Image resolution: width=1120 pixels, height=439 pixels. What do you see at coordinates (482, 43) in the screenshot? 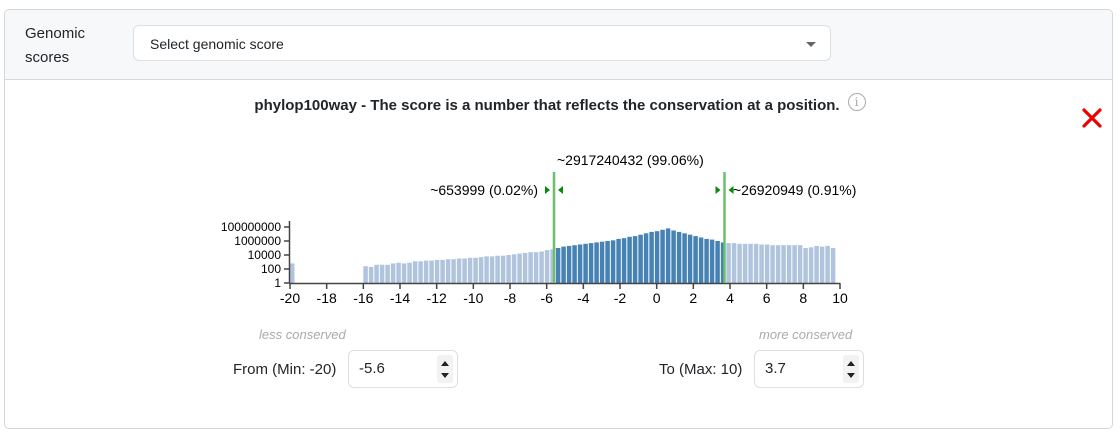
I see `genomic-score-select: Select genomic score` at bounding box center [482, 43].